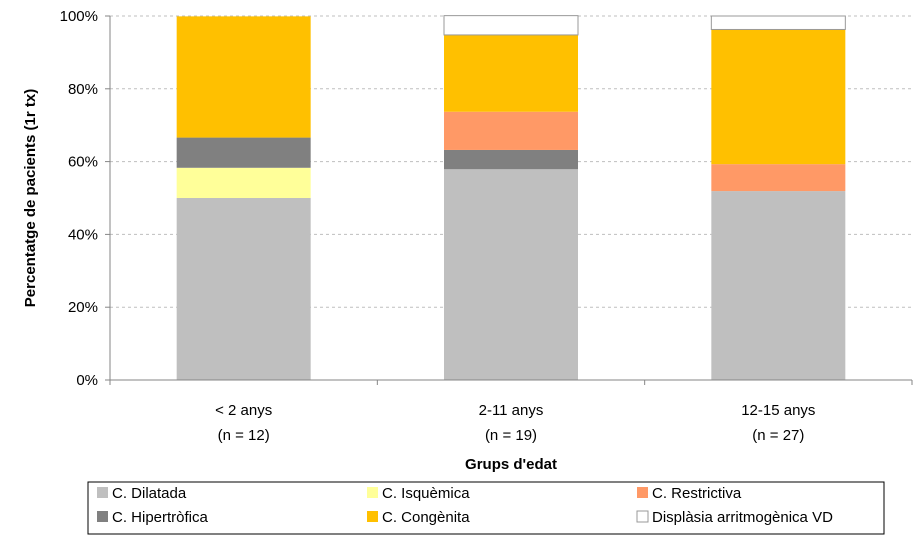 This screenshot has height=541, width=915. Describe the element at coordinates (742, 517) in the screenshot. I see `legend-label: Displàsia arritmogènica VD` at that location.